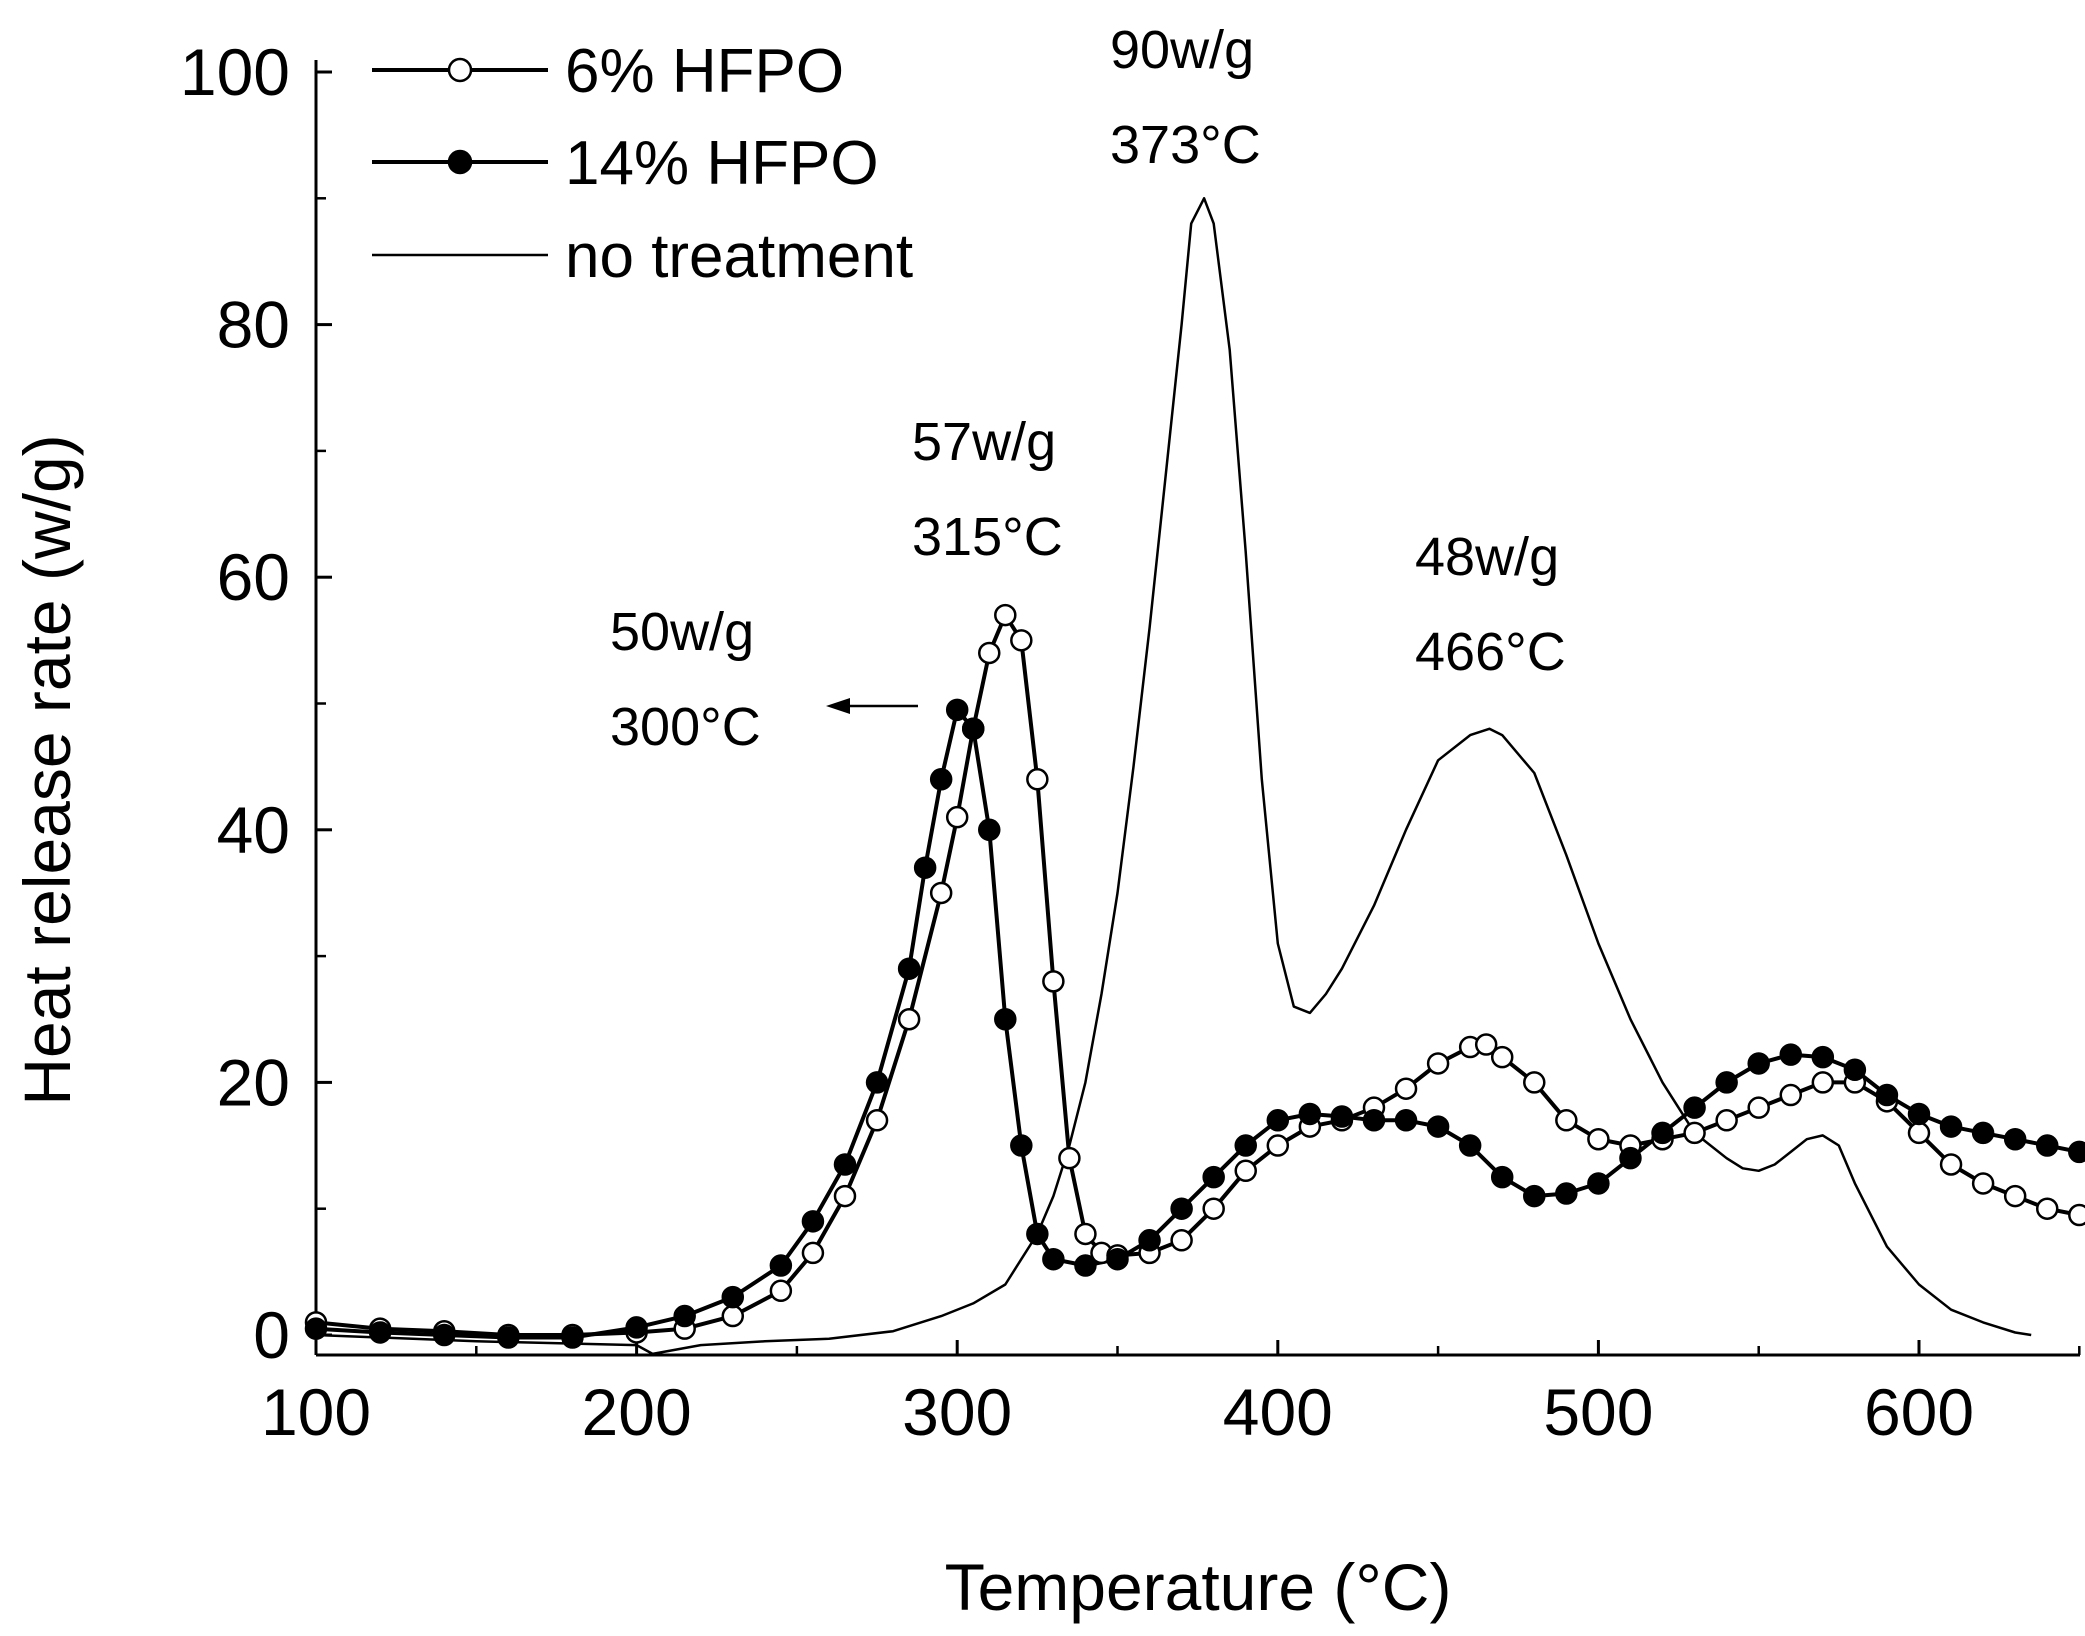 This screenshot has height=1636, width=2085. Describe the element at coordinates (682, 632) in the screenshot. I see `annotation-value: 50w/g` at that location.